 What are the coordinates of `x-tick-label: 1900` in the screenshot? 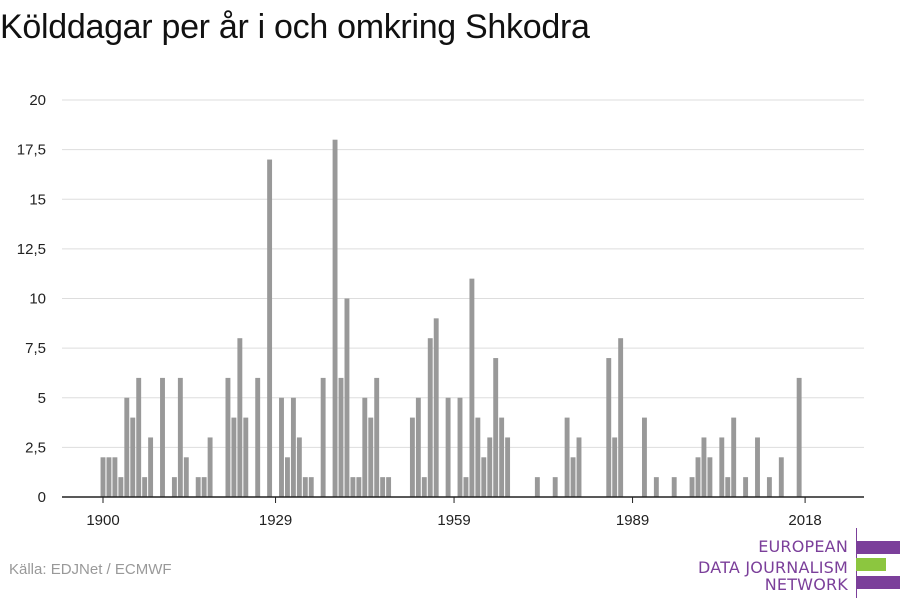 It's located at (102, 520).